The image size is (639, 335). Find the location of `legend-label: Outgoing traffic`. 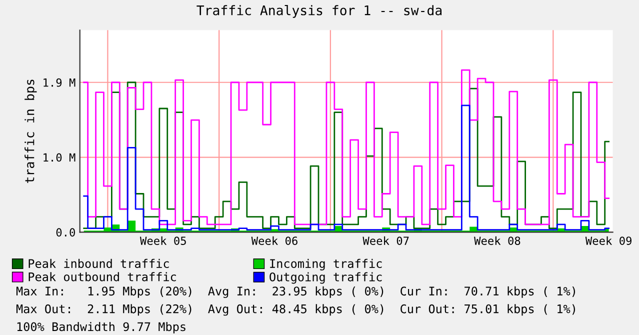

legend-label: Outgoing traffic is located at coordinates (326, 278).